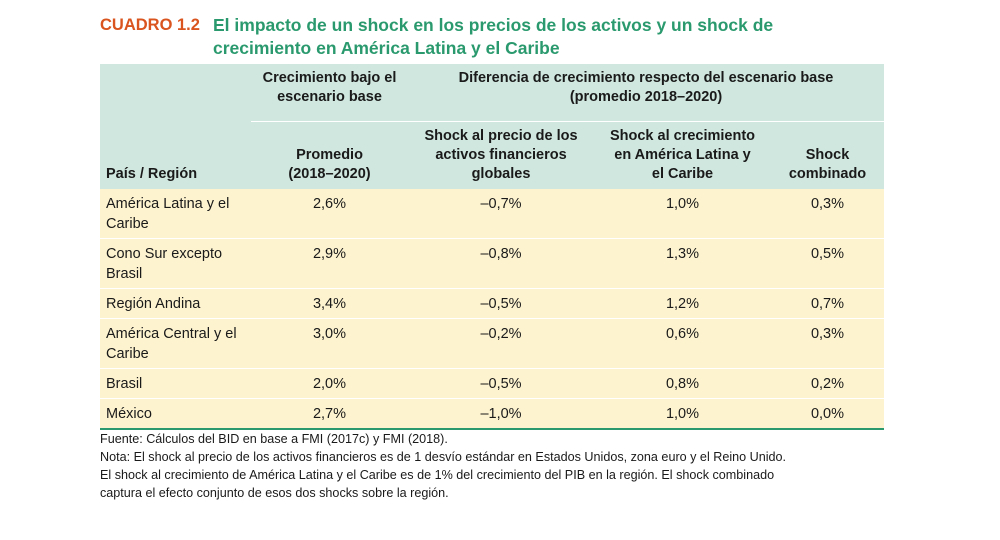  What do you see at coordinates (175, 93) in the screenshot?
I see `header-empty` at bounding box center [175, 93].